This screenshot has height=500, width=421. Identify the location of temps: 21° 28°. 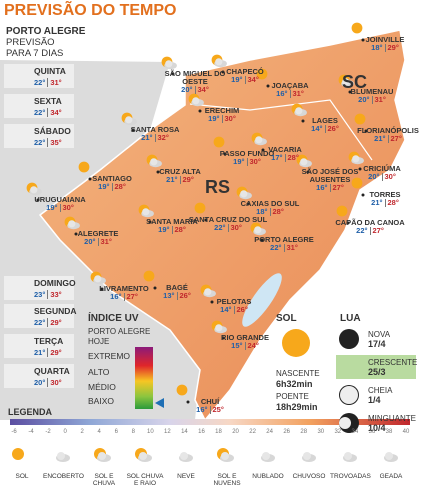
(385, 203).